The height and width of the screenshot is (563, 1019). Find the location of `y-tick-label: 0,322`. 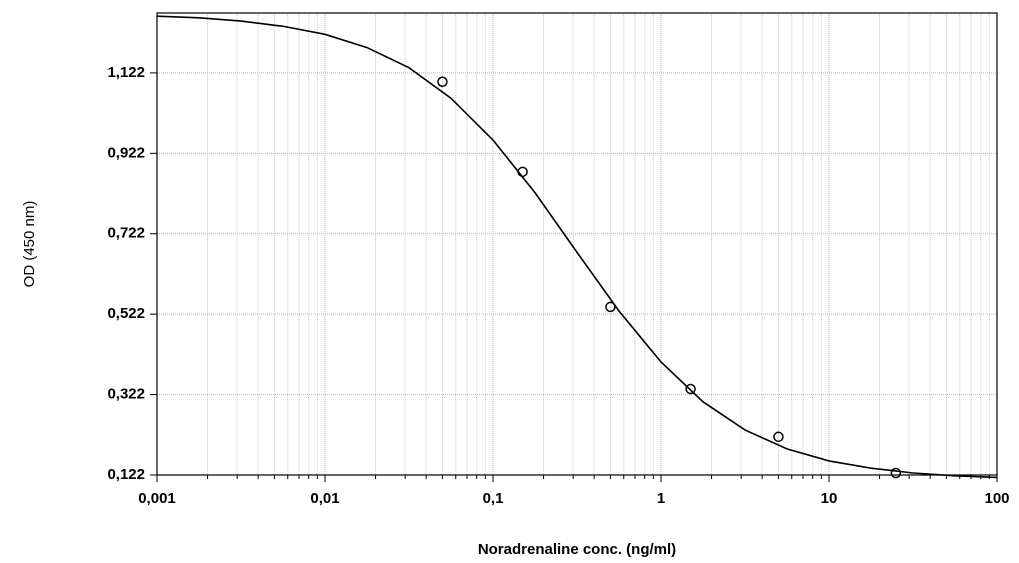

y-tick-label: 0,322 is located at coordinates (126, 394).